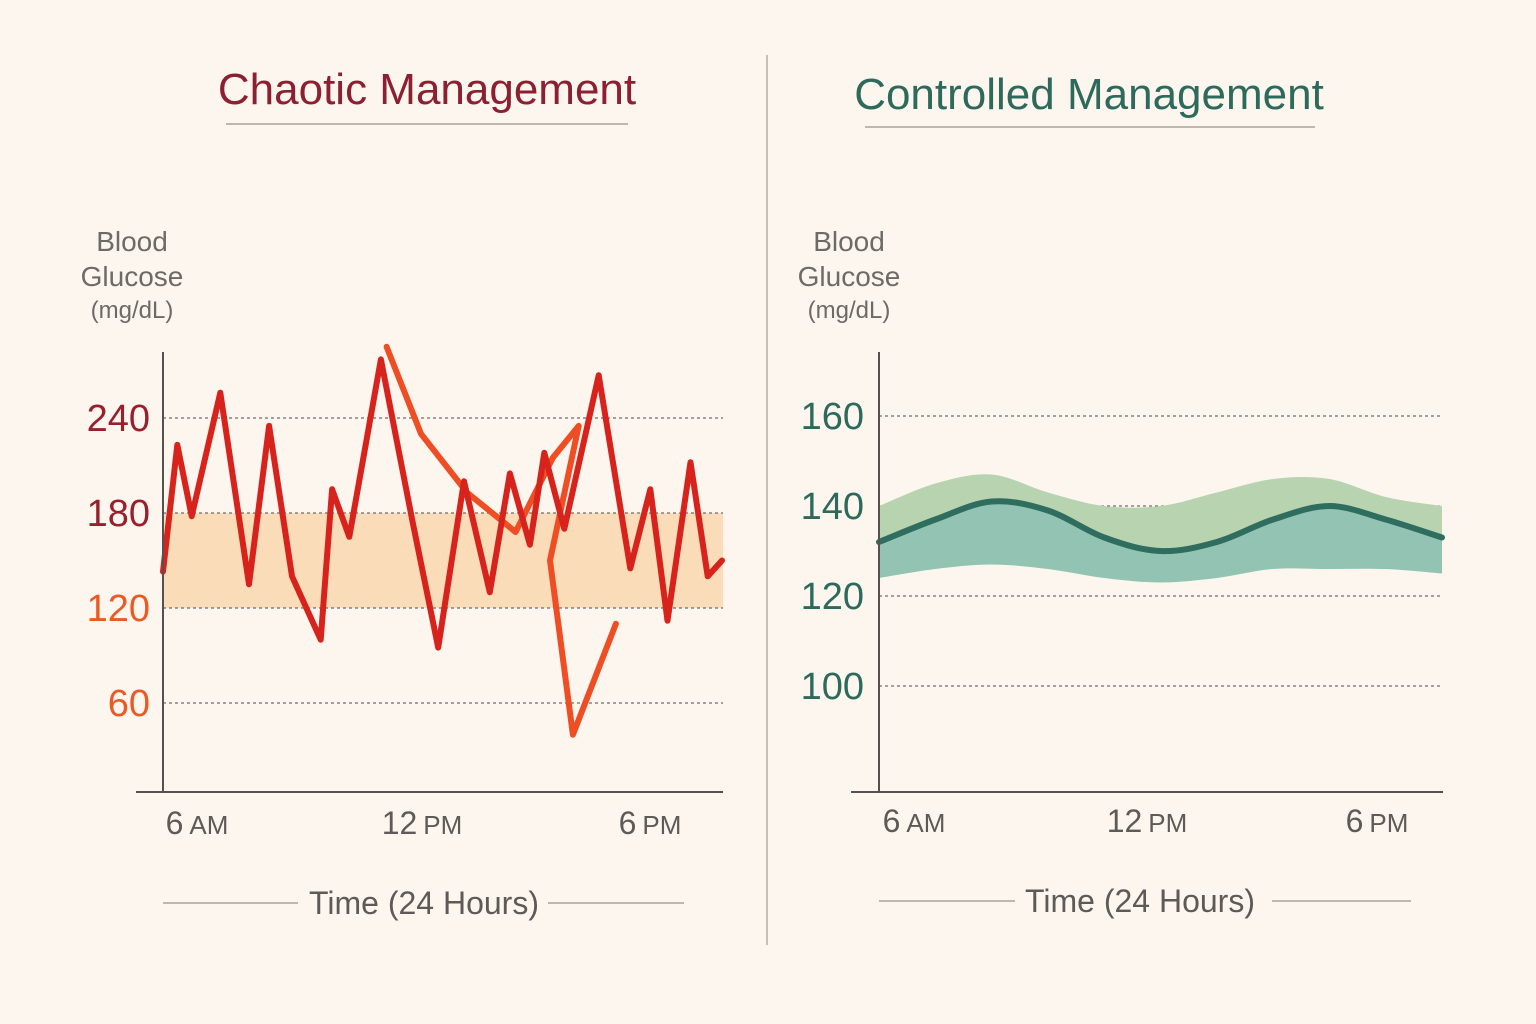 This screenshot has height=1024, width=1536. What do you see at coordinates (118, 419) in the screenshot?
I see `y-tick-label: 240` at bounding box center [118, 419].